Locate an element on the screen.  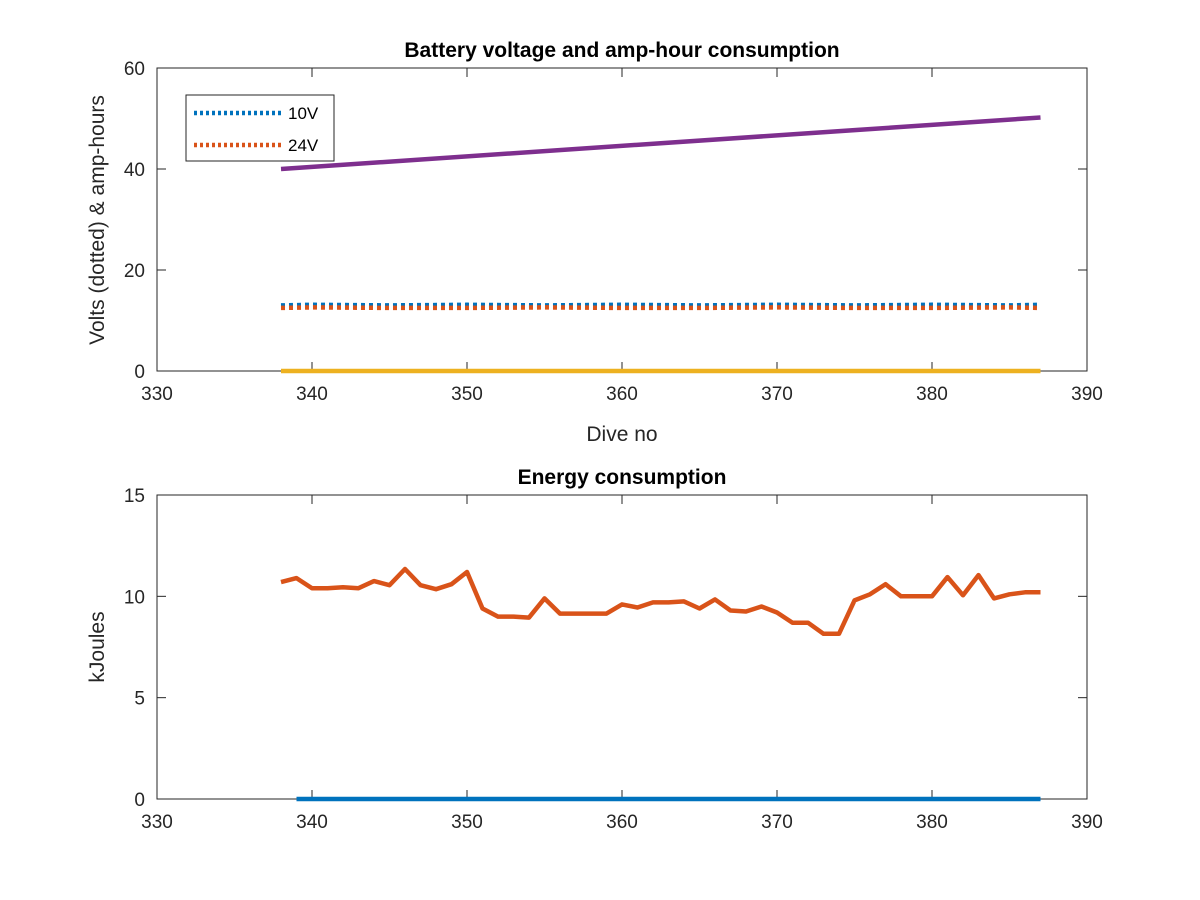
top-x-axis-label: Dive no is located at coordinates (621, 434).